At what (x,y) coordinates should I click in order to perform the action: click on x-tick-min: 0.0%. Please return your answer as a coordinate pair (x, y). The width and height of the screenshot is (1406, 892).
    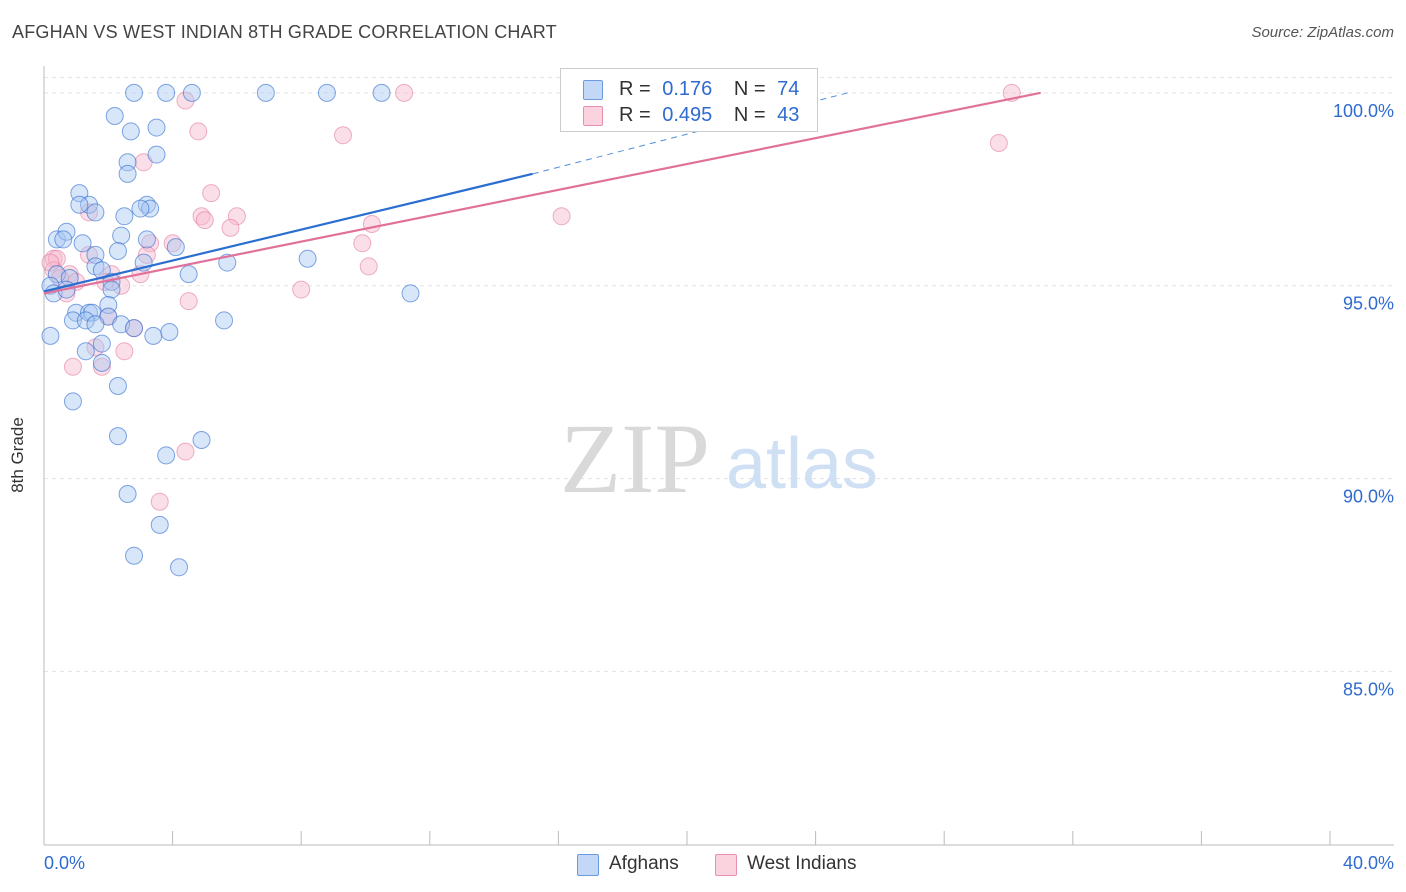
    Looking at the image, I should click on (65, 863).